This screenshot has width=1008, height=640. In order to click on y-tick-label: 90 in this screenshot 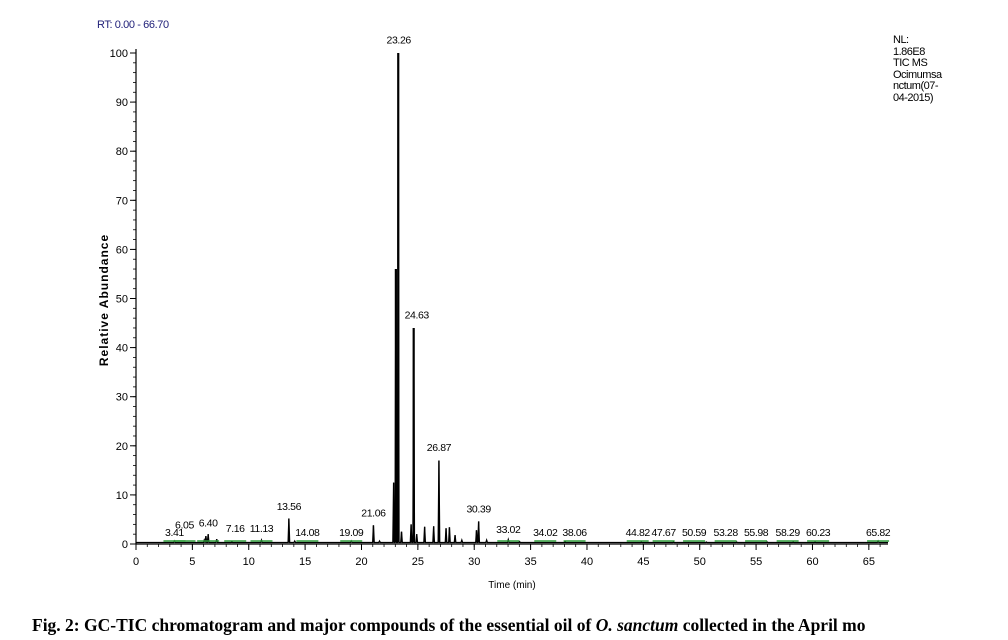, I will do `click(122, 103)`.